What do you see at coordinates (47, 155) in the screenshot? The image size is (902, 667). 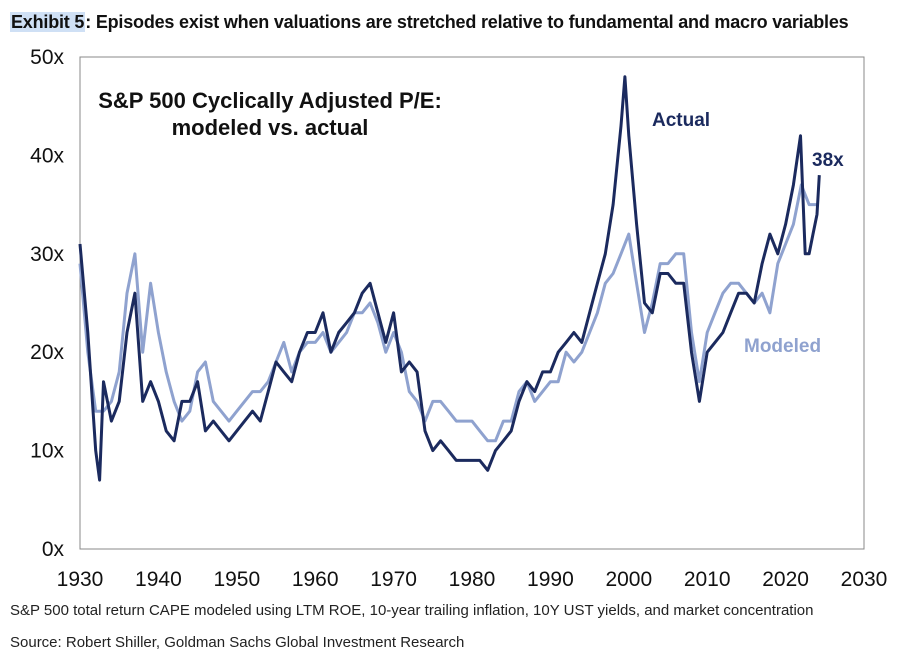 I see `y-tick-label: 40x` at bounding box center [47, 155].